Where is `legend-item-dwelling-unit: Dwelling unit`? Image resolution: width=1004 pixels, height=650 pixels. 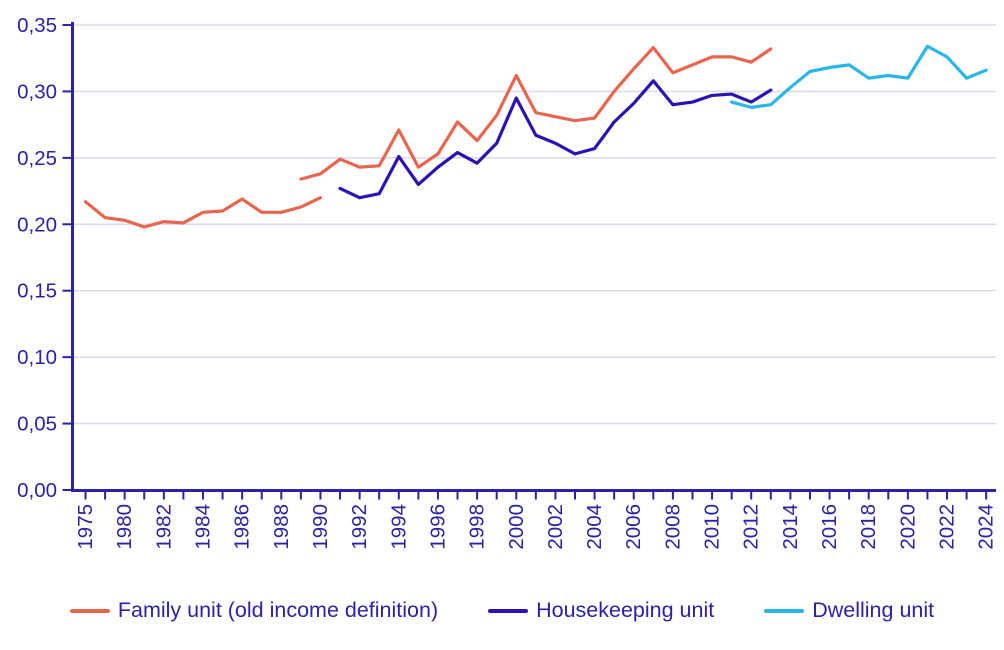
legend-item-dwelling-unit: Dwelling unit is located at coordinates (849, 610).